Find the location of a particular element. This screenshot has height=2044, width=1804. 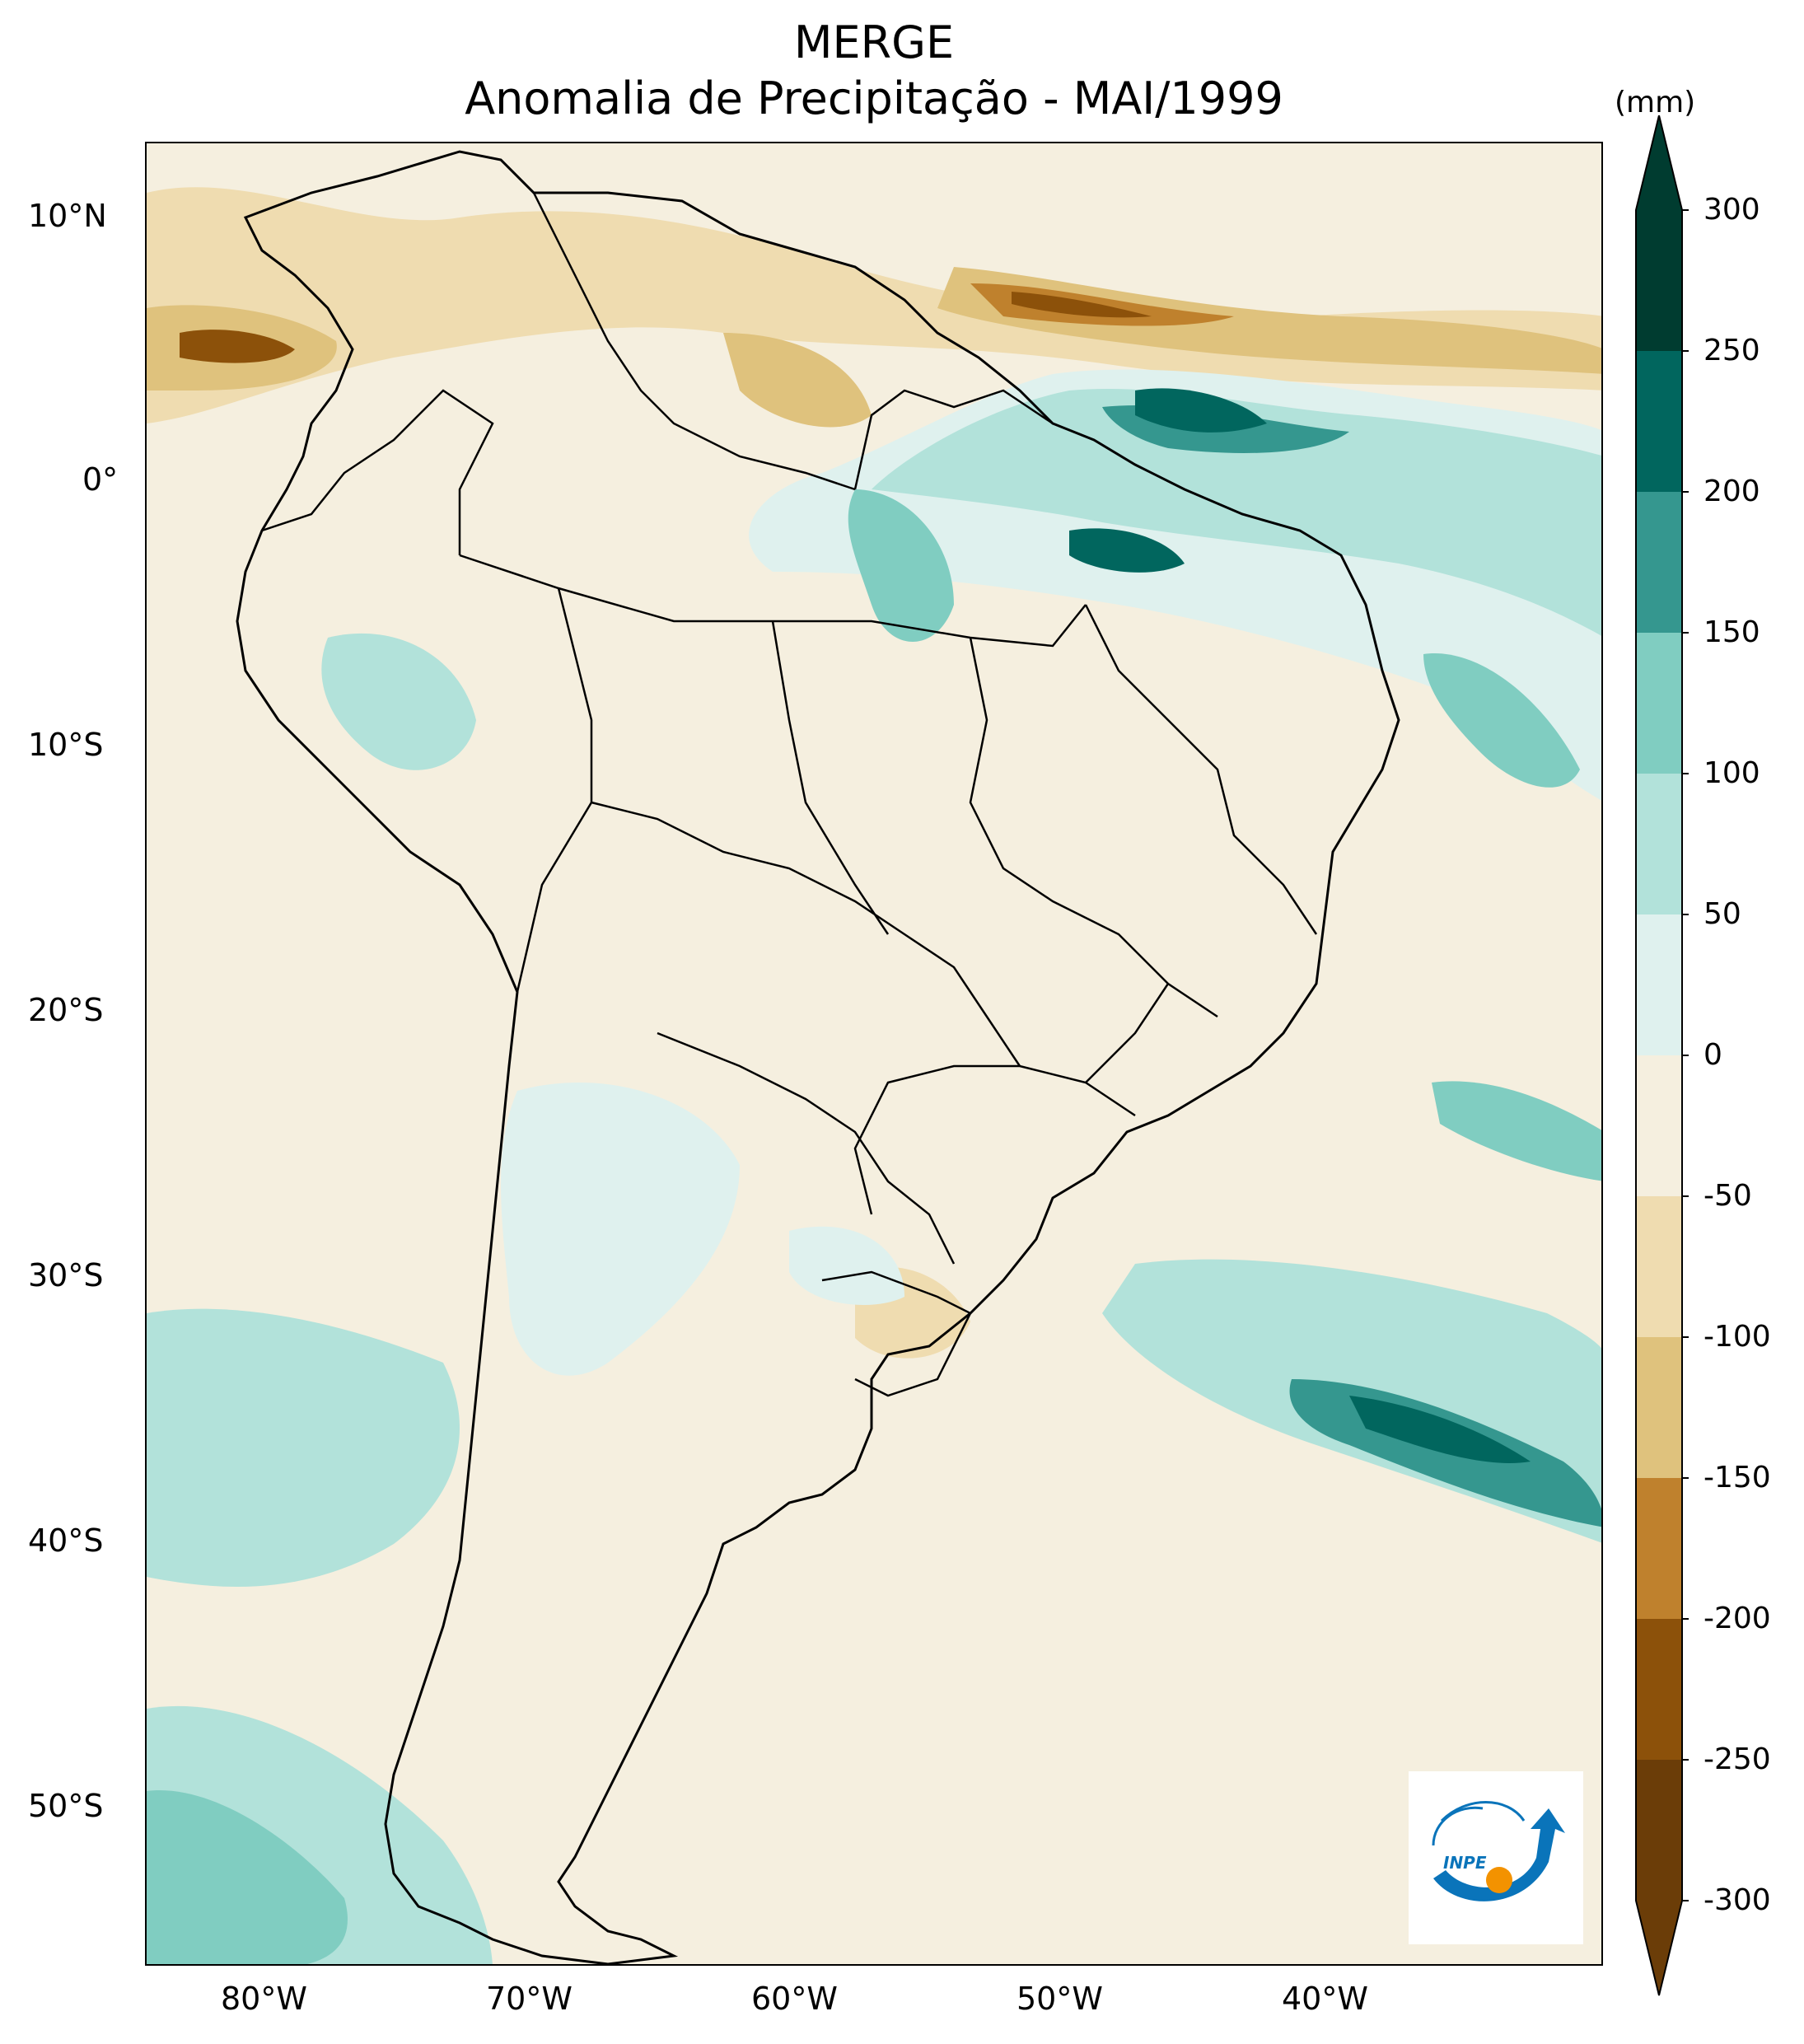

colorbar is located at coordinates (1662, 1055).